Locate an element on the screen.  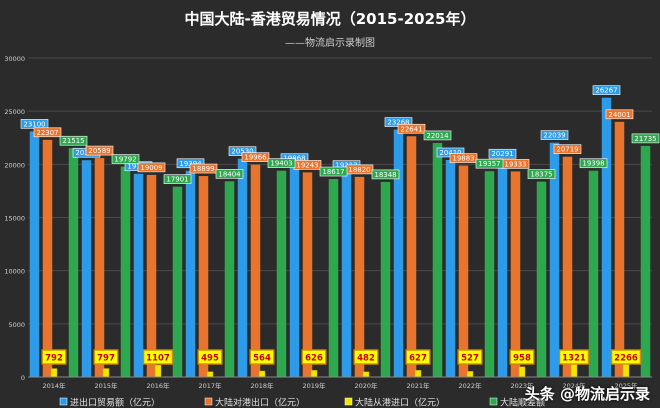
data-label: 19398 is located at coordinates (593, 164).